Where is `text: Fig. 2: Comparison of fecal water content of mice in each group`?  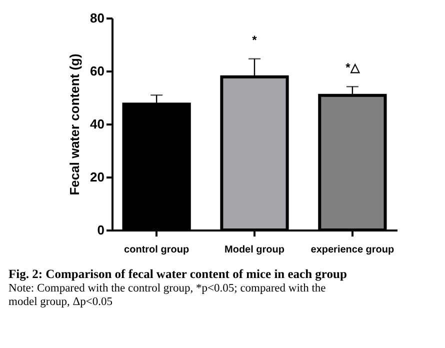
text: Fig. 2: Comparison of fecal water content of mice in each group is located at coordinates (177, 274).